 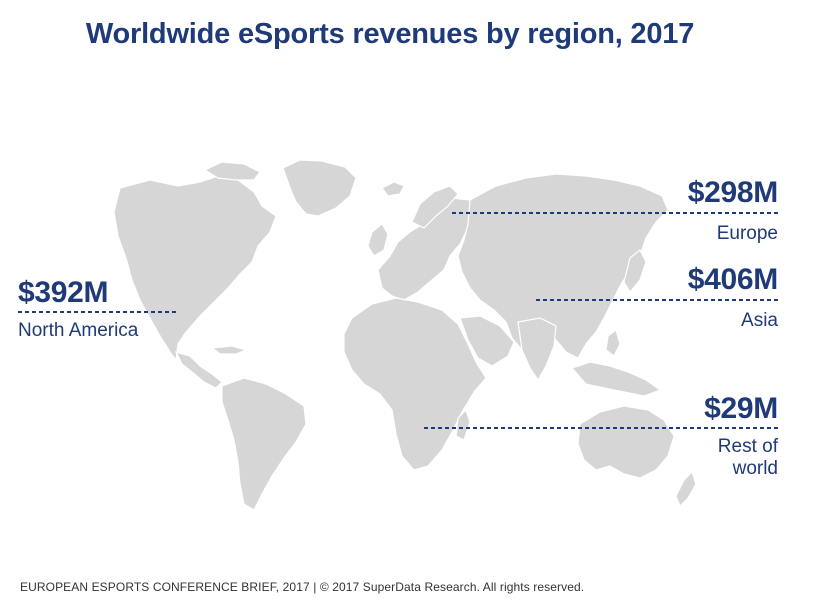 What do you see at coordinates (613, 342) in the screenshot?
I see `philippines-shape` at bounding box center [613, 342].